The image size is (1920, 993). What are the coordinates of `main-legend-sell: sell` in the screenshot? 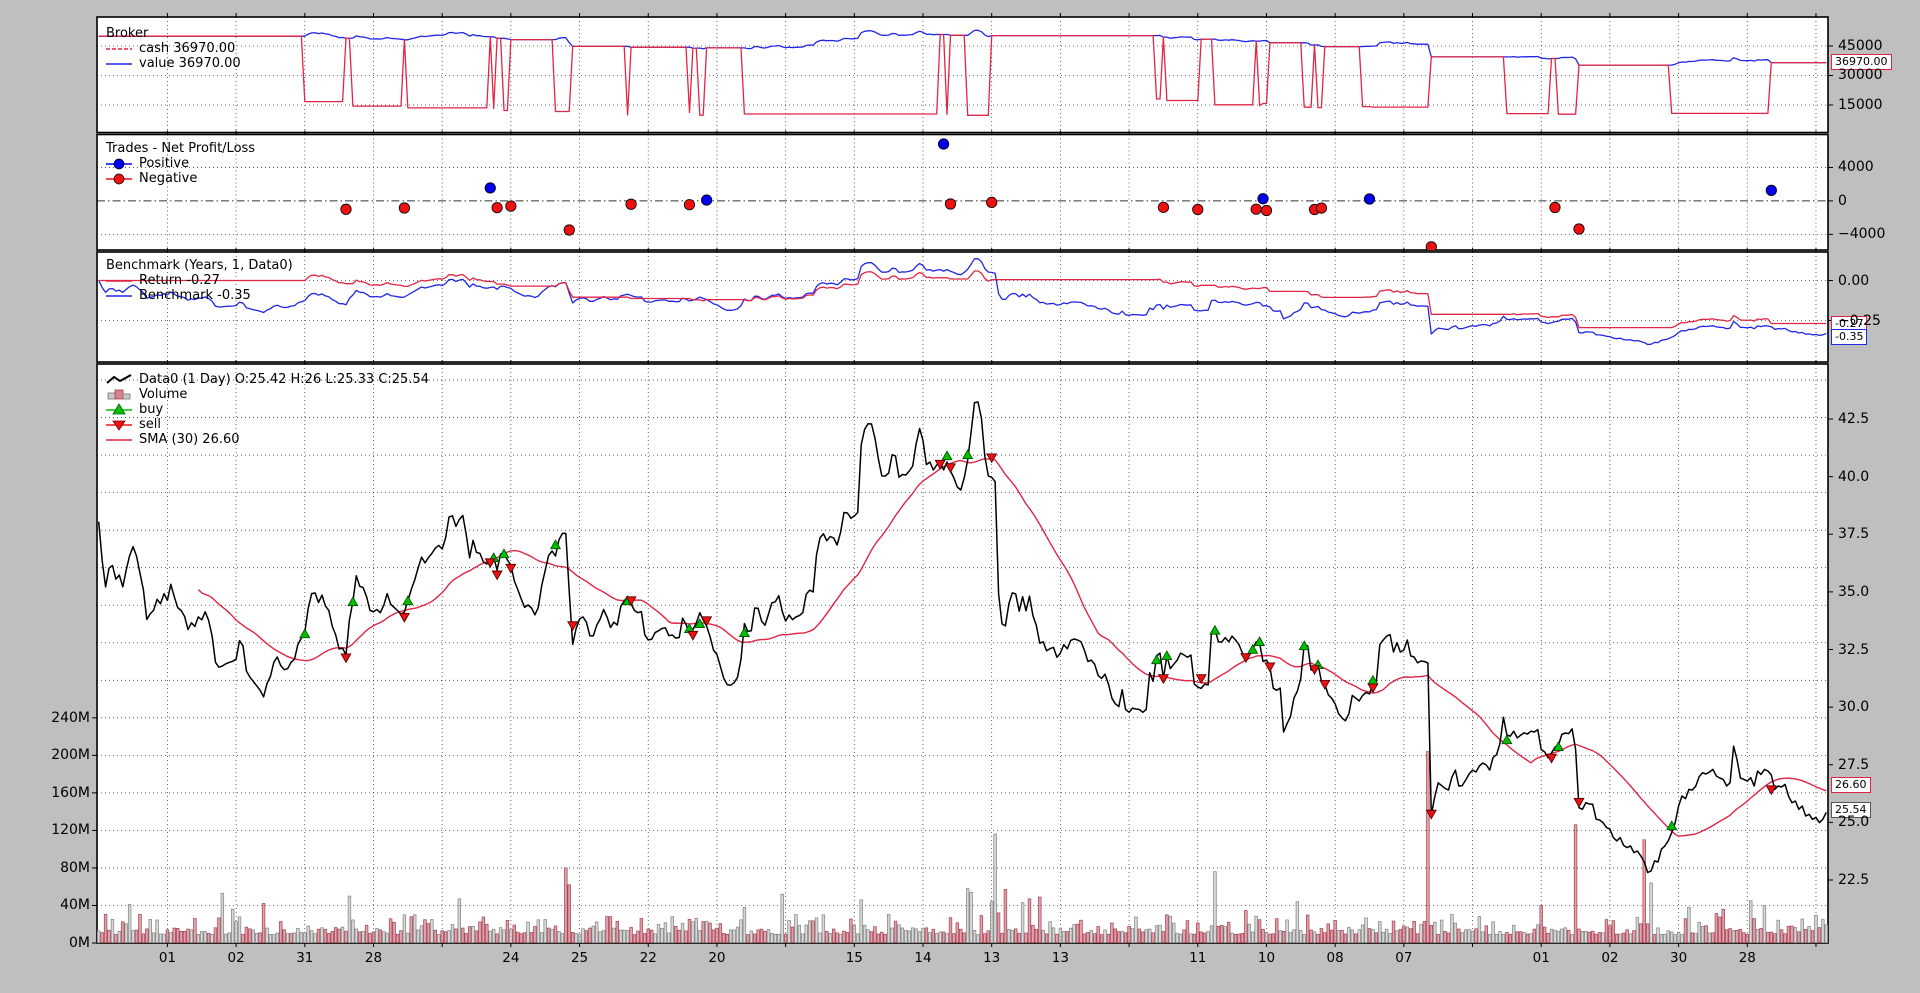 It's located at (267, 424).